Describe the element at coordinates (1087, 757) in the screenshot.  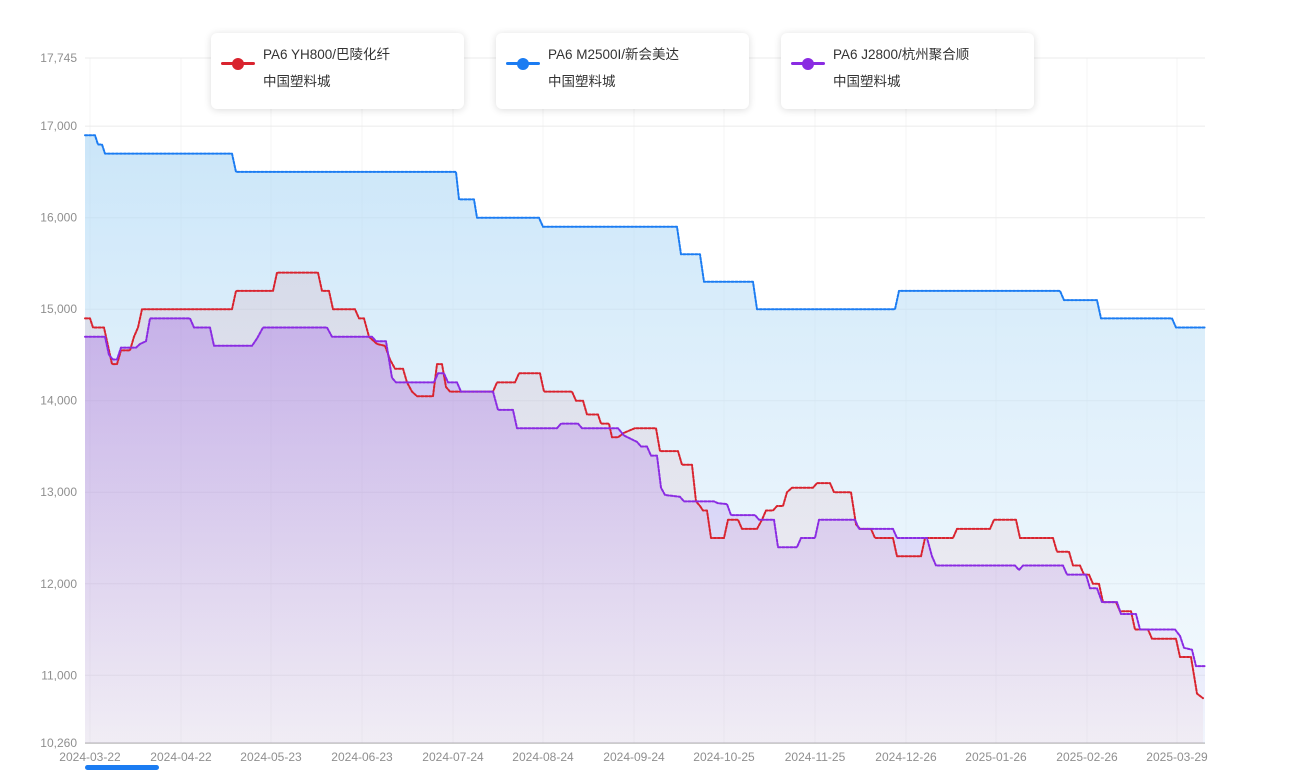
I see `x-tick-label: 2025-02-26` at that location.